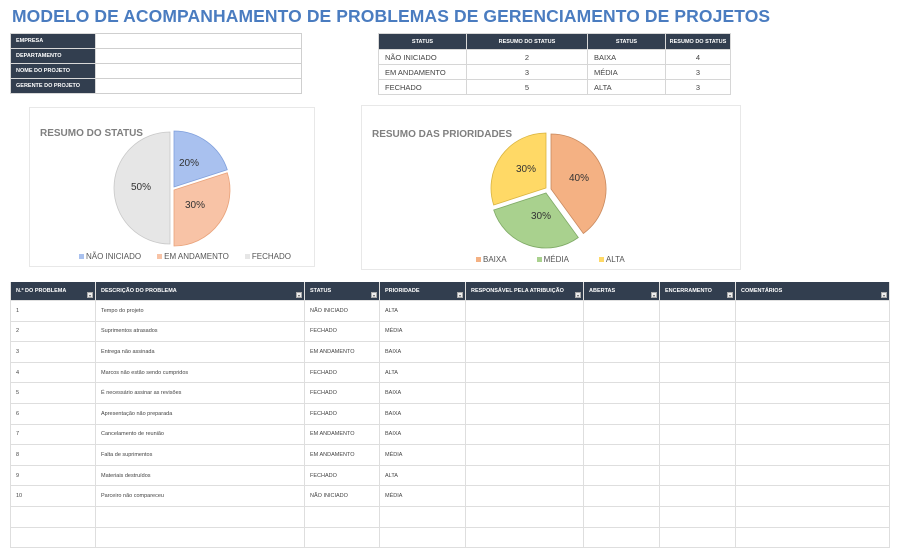  Describe the element at coordinates (422, 57) in the screenshot. I see `status-name: NÃO INICIADO` at that location.